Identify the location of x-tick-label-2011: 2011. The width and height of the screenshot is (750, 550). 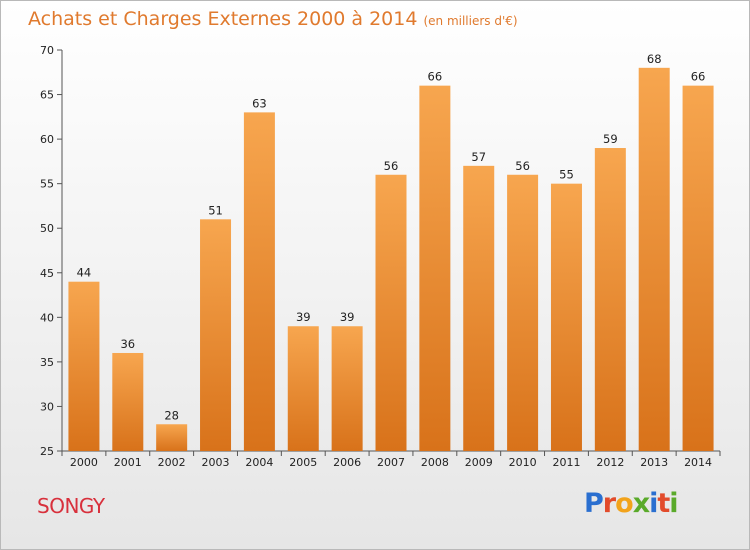
(566, 462).